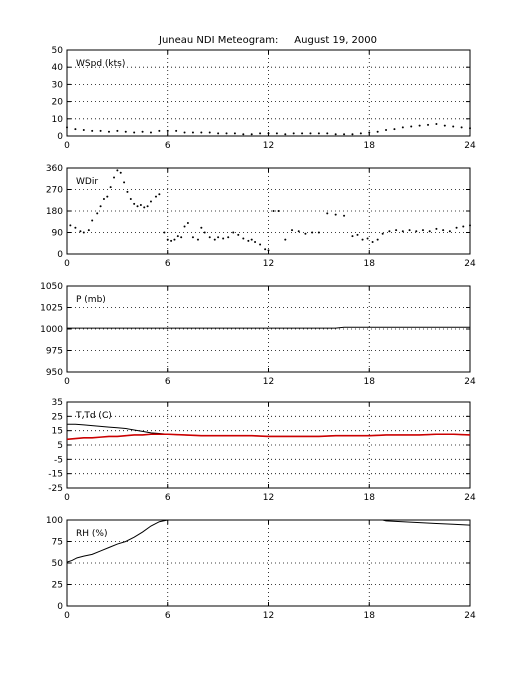 This screenshot has height=683, width=520. Describe the element at coordinates (57, 417) in the screenshot. I see `temperature-dewpoint-y-tick-label: 25` at that location.